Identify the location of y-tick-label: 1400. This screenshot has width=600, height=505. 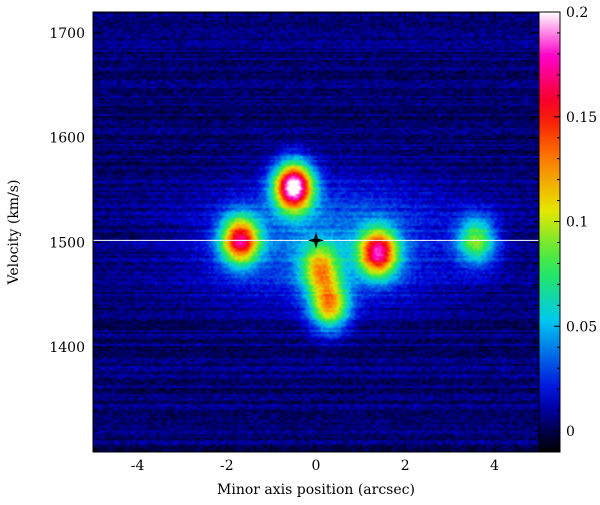
(67, 348).